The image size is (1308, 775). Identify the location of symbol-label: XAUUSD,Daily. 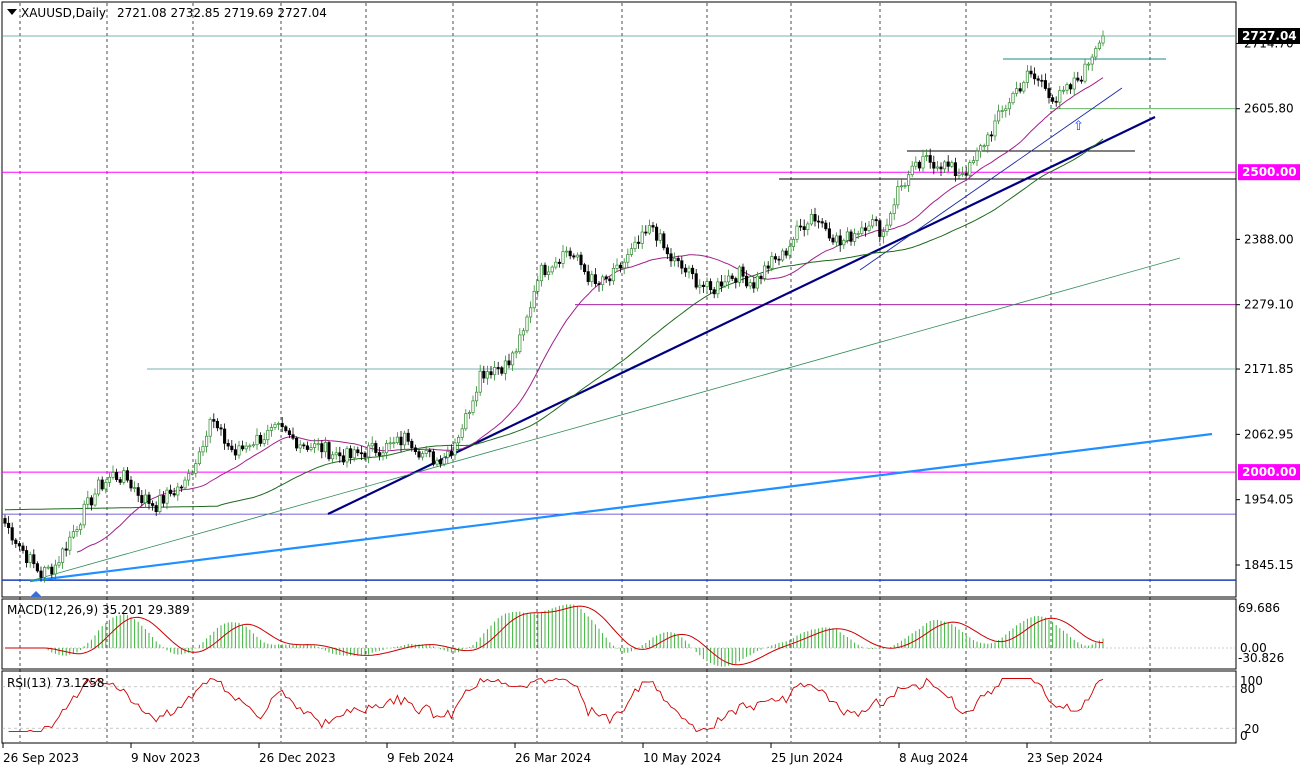
(63, 13).